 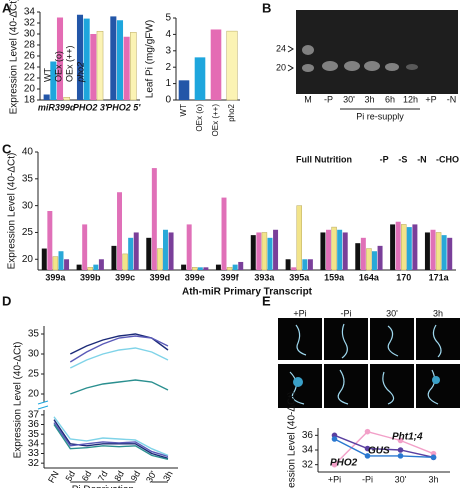 What do you see at coordinates (407, 437) in the screenshot?
I see `series-label: Pht1;4` at bounding box center [407, 437].